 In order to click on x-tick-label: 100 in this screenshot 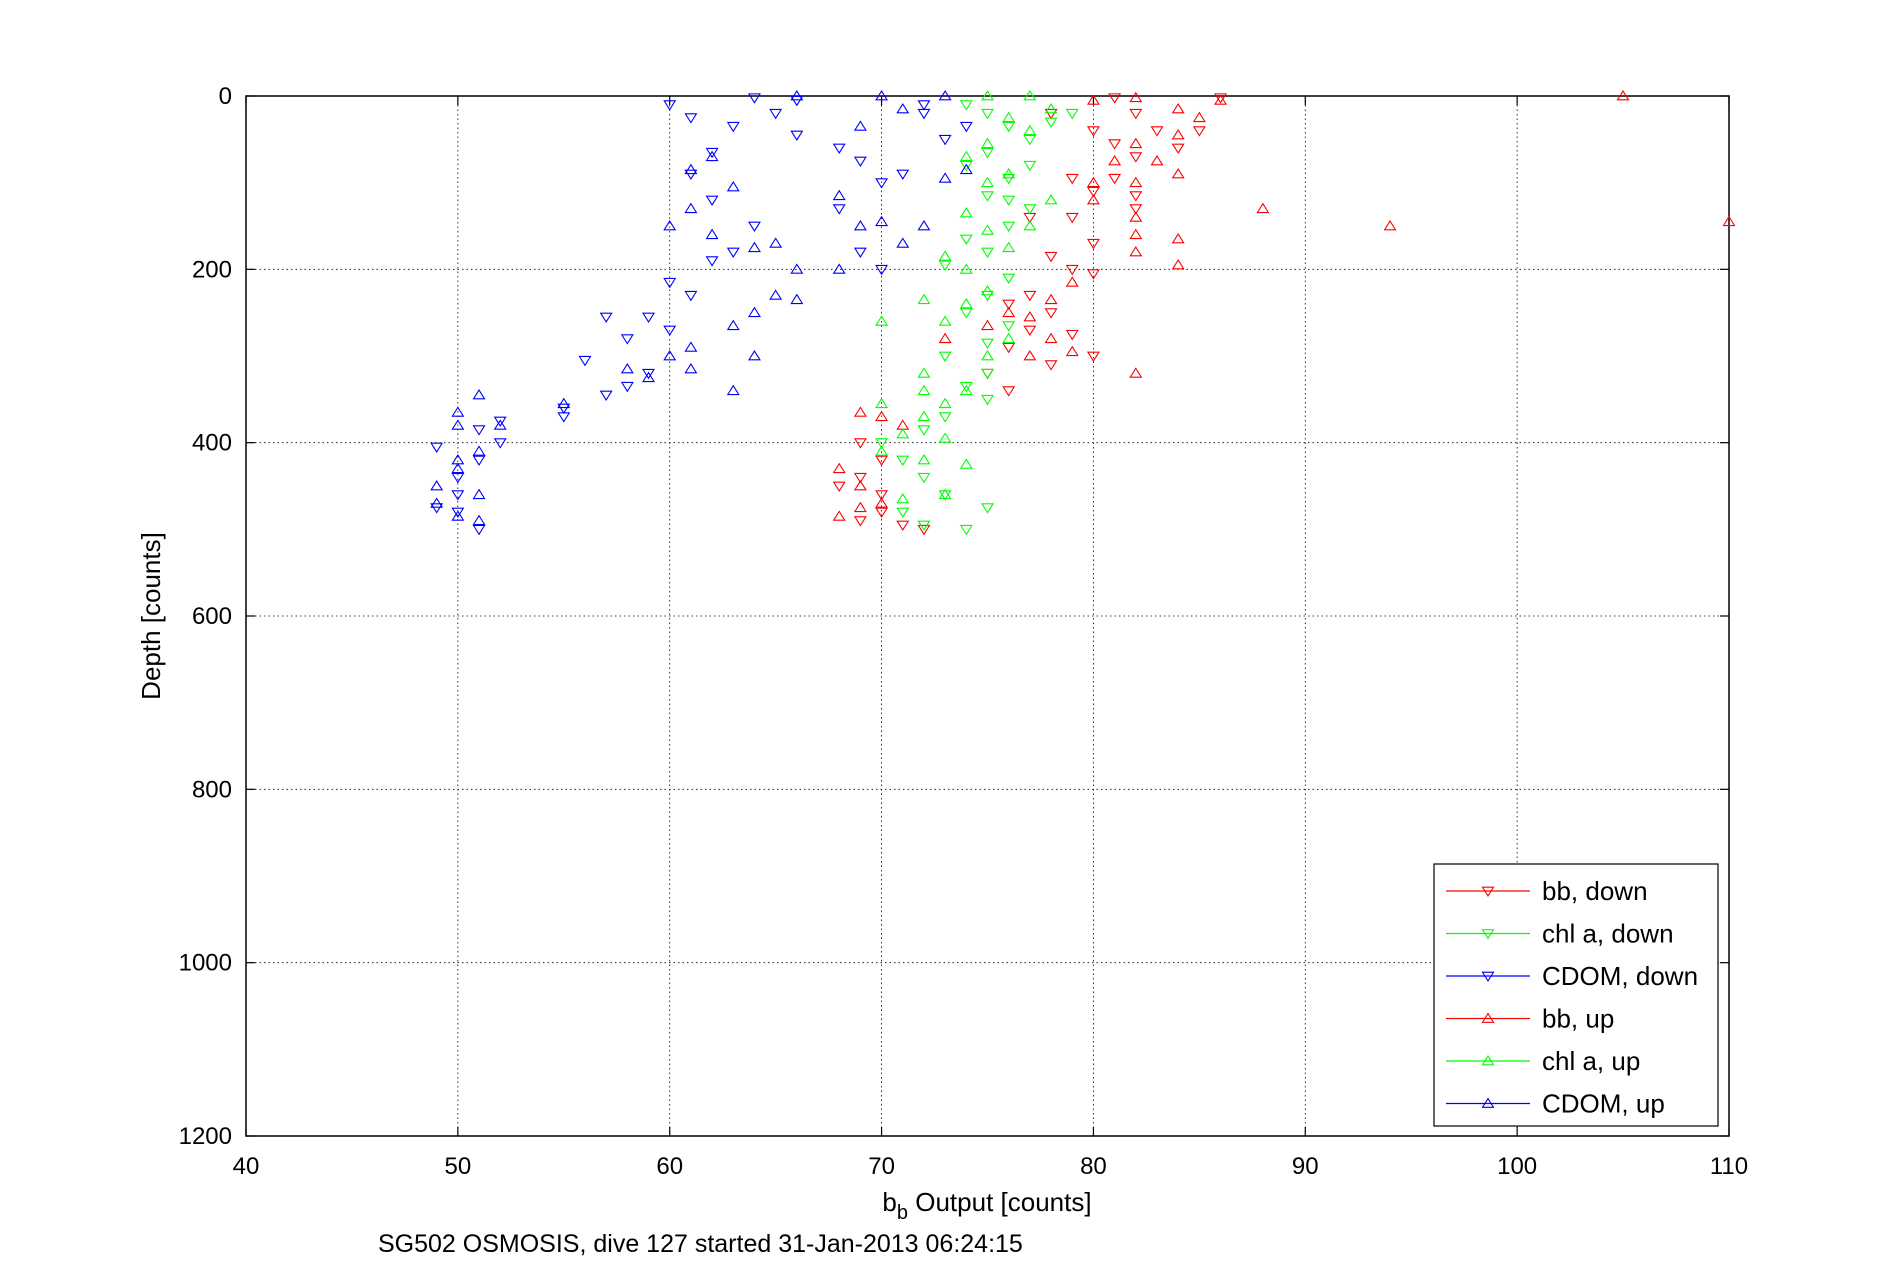, I will do `click(1517, 1166)`.